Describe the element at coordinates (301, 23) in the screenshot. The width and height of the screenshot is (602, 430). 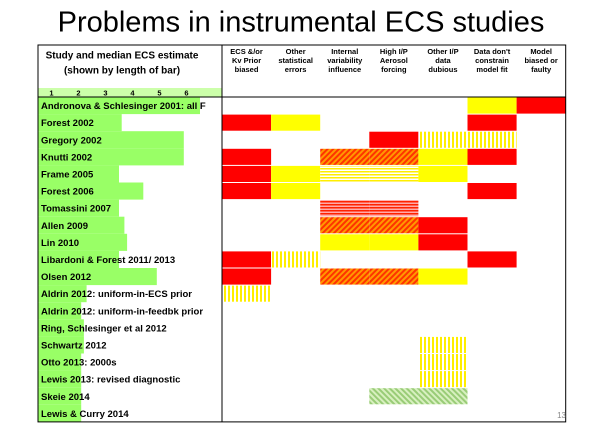
I see `slide-title: Problems in instrumental ECS studies` at that location.